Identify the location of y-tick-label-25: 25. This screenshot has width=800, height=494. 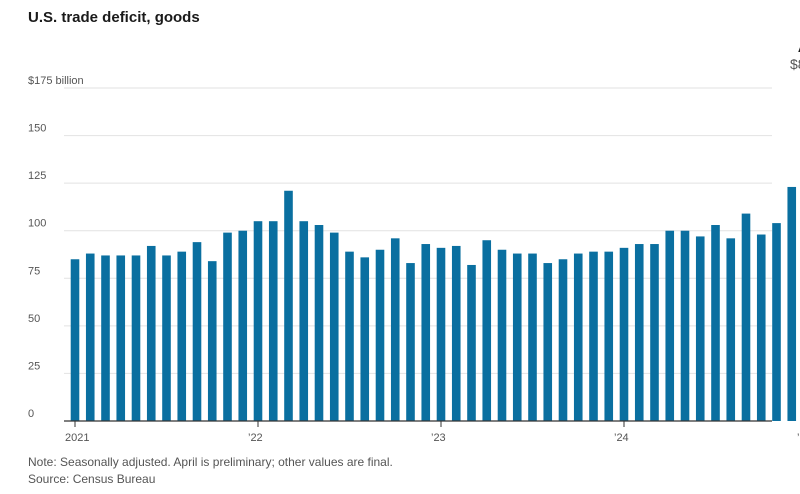
(34, 366).